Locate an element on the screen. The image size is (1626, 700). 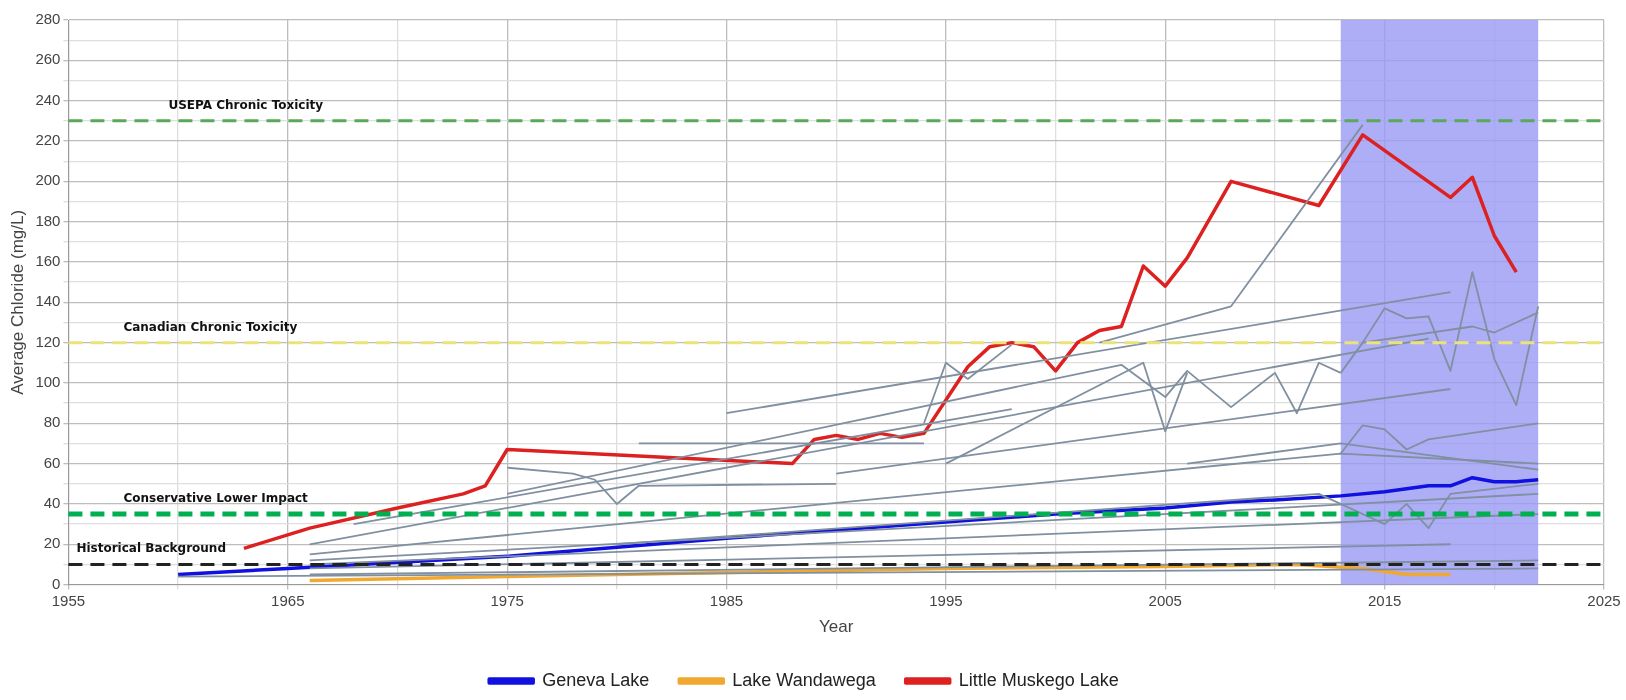
y-tick-label: 220 is located at coordinates (48, 140).